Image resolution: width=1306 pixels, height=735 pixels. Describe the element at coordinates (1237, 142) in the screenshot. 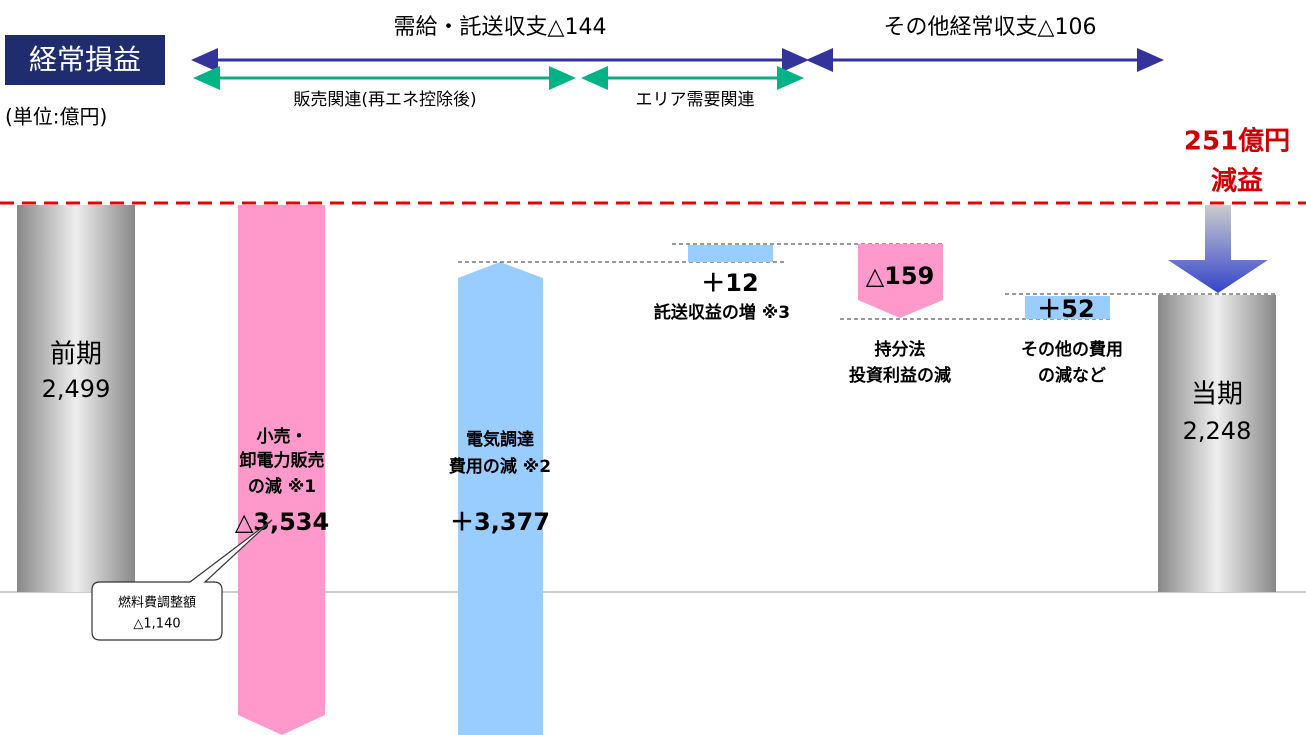

I see `total-label: 251億円` at that location.